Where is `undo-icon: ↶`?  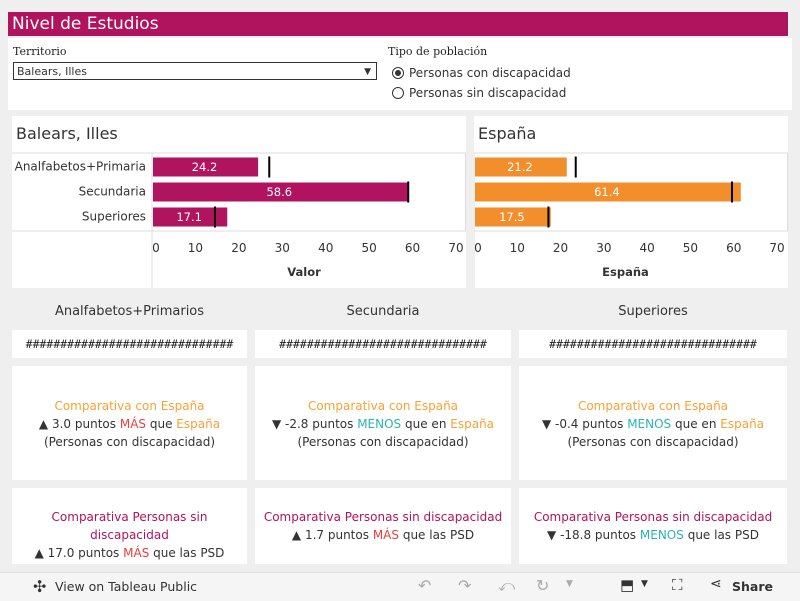
undo-icon: ↶ is located at coordinates (425, 585).